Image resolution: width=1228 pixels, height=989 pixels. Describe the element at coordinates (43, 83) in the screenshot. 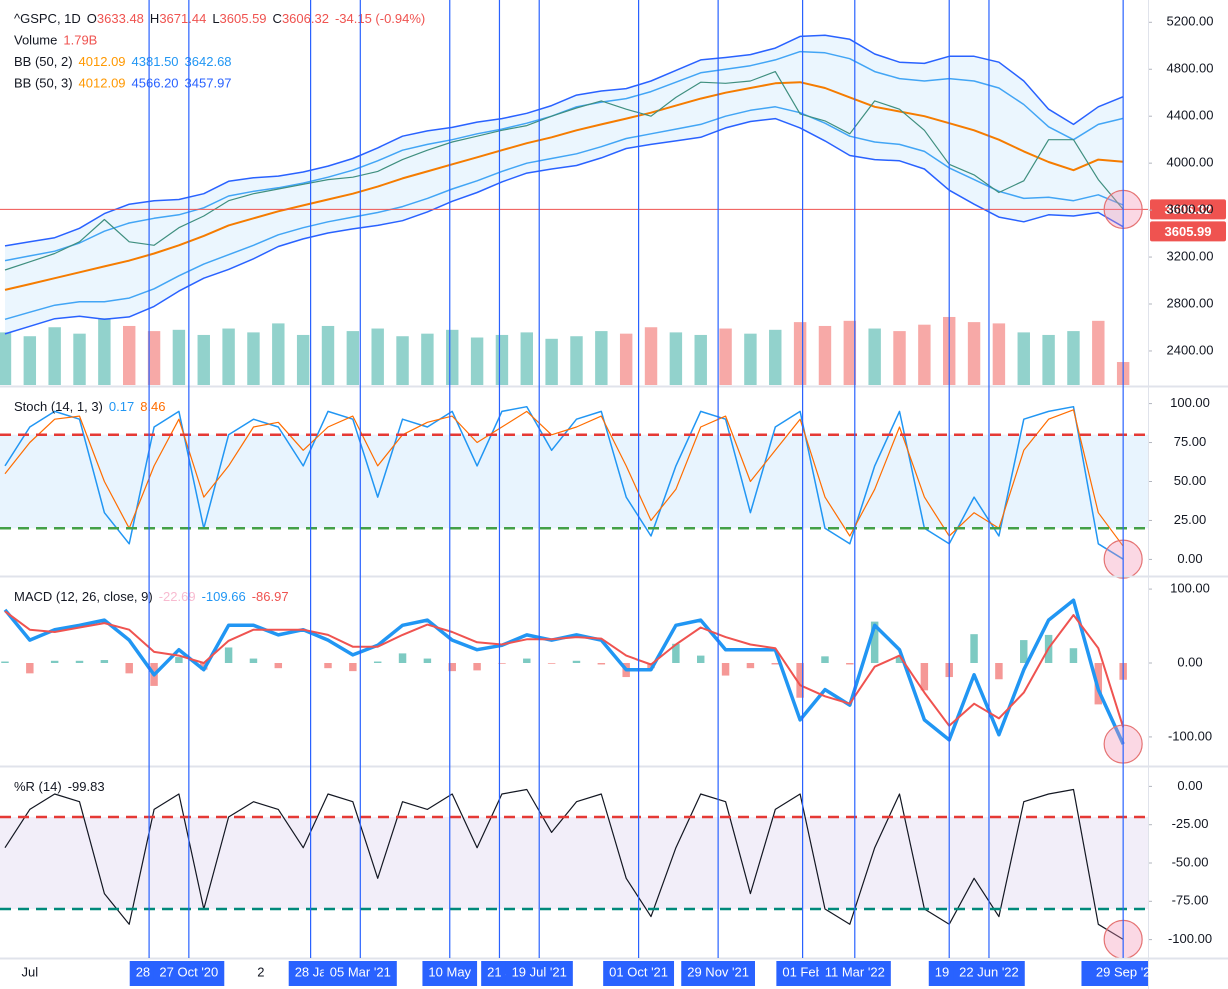

I see `legend-text: BB (50, 3)` at that location.